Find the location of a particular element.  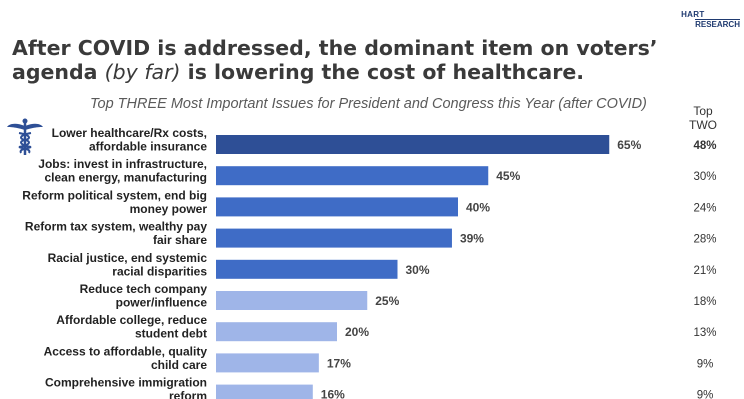

headline-emphasis: (by far) is located at coordinates (142, 72).